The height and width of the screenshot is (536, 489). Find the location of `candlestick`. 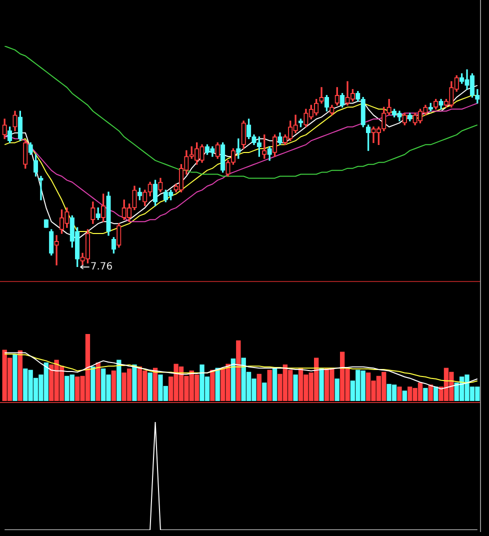

candlestick is located at coordinates (56, 250).